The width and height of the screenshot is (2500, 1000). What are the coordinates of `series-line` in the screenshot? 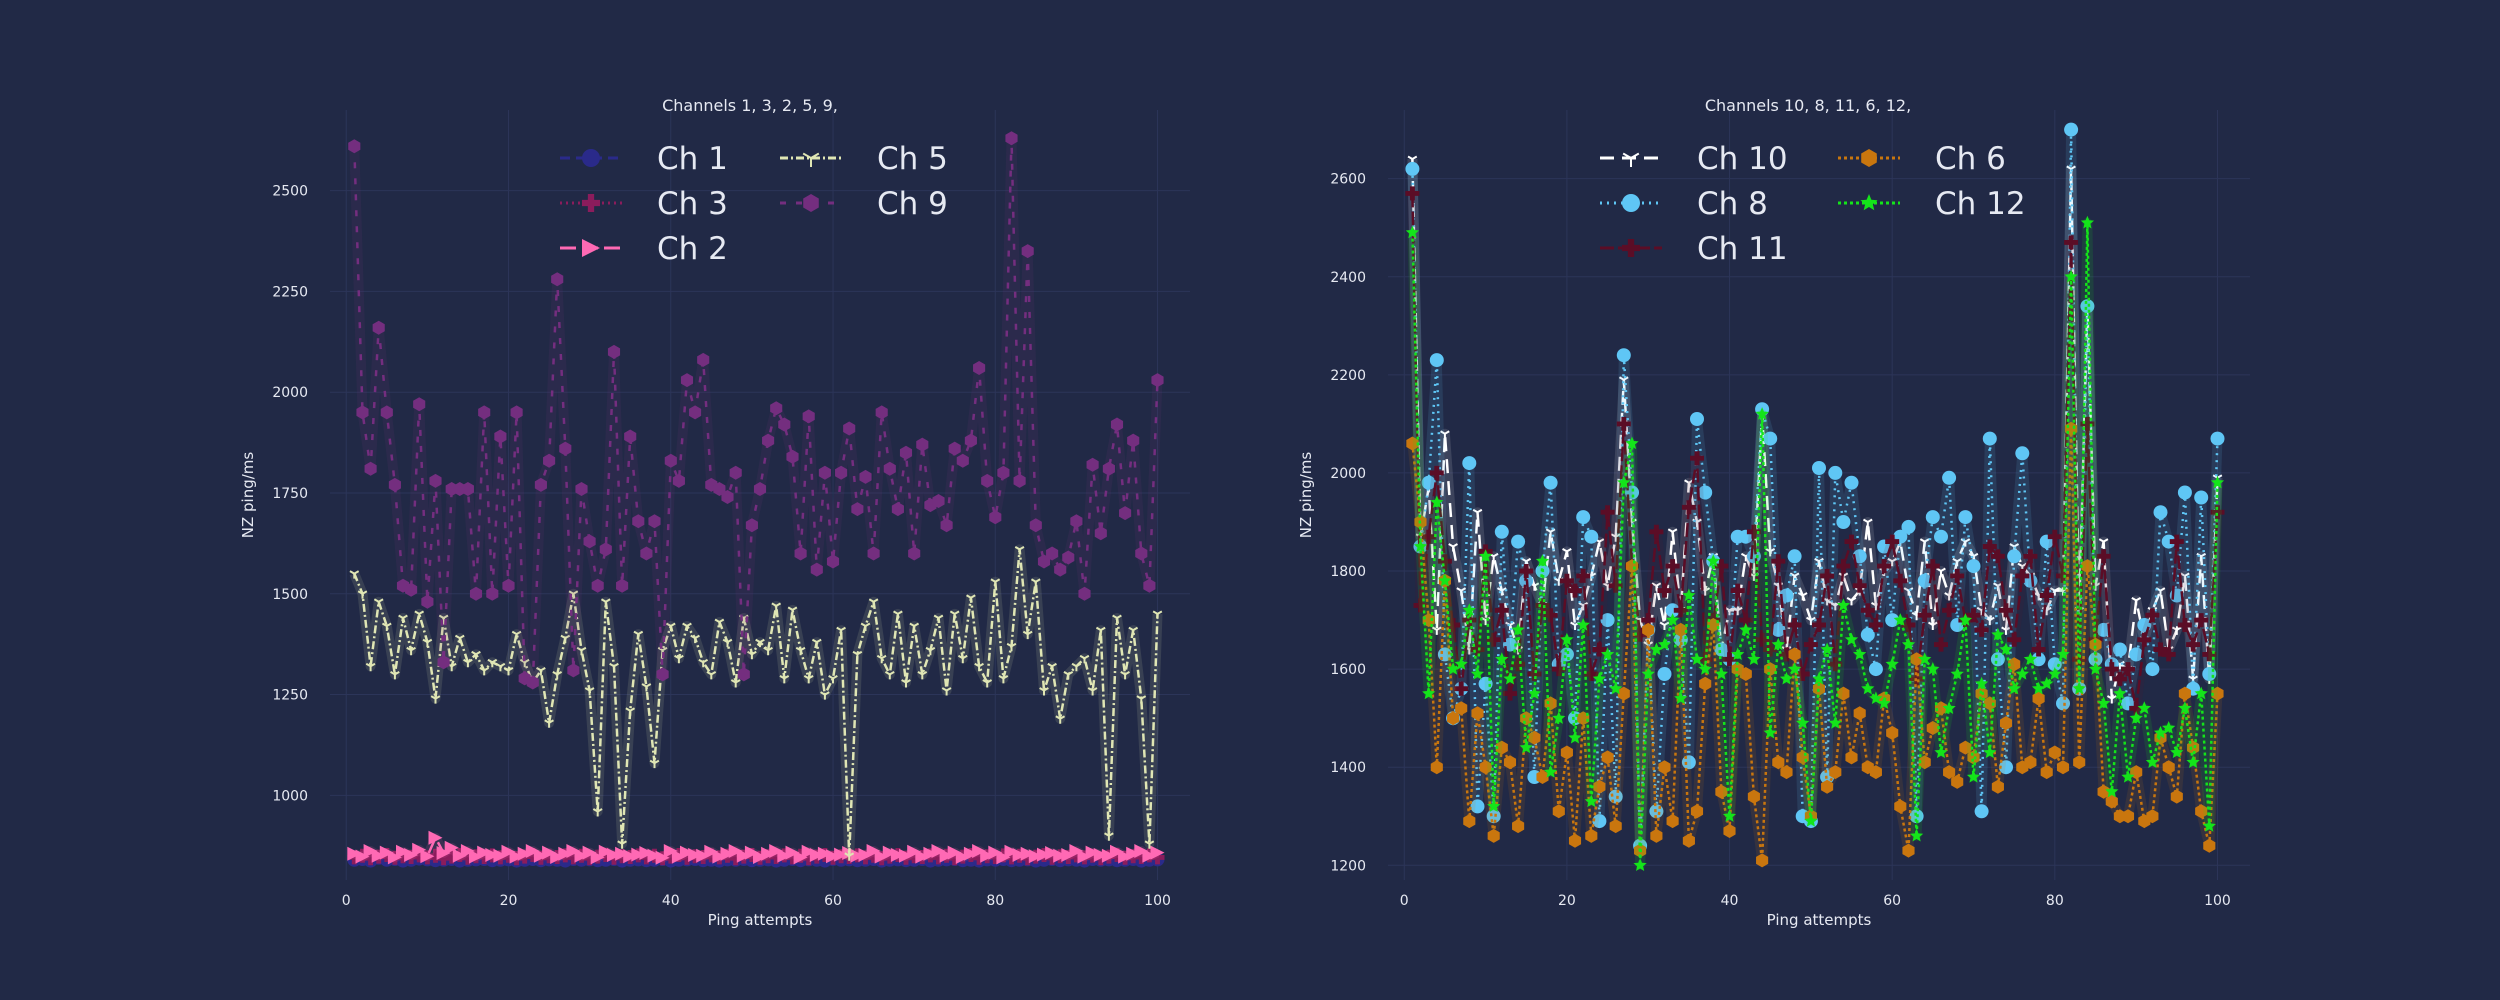 It's located at (756, 703).